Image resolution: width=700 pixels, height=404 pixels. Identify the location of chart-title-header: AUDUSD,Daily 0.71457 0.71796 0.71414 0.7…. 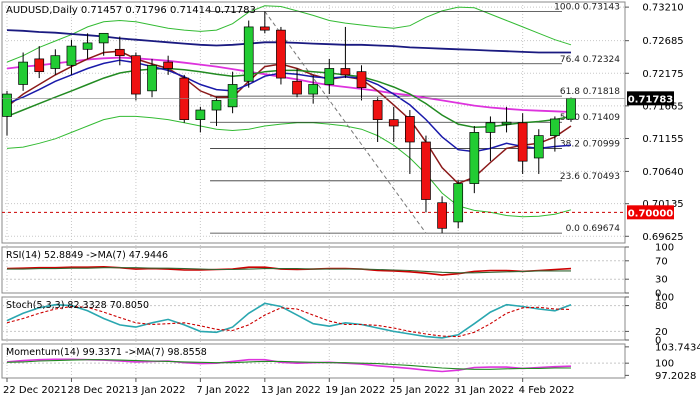
(131, 10).